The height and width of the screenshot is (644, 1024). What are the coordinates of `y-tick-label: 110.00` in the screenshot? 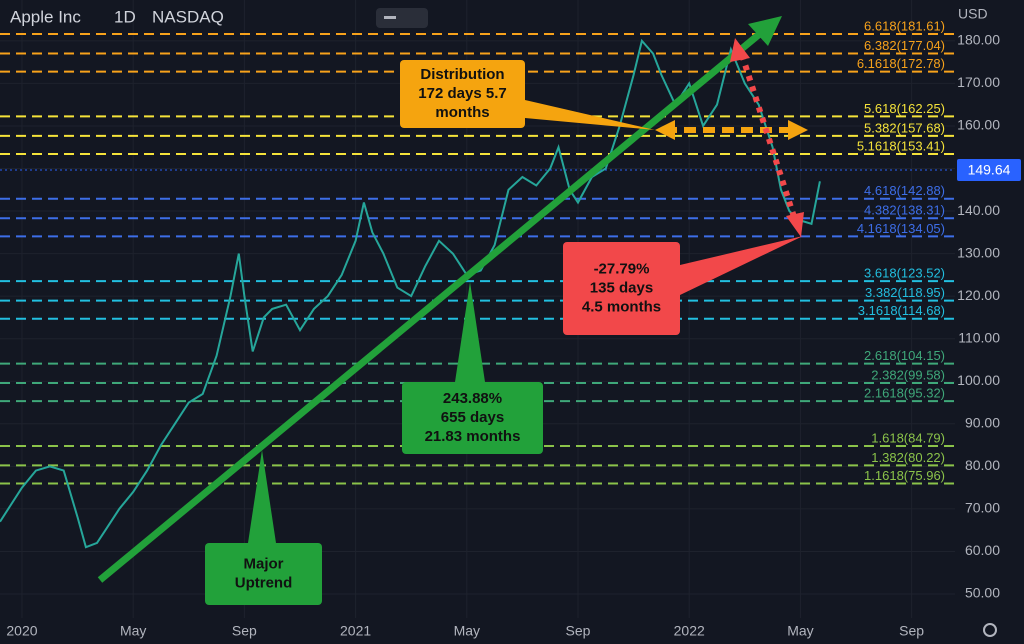 It's located at (979, 337).